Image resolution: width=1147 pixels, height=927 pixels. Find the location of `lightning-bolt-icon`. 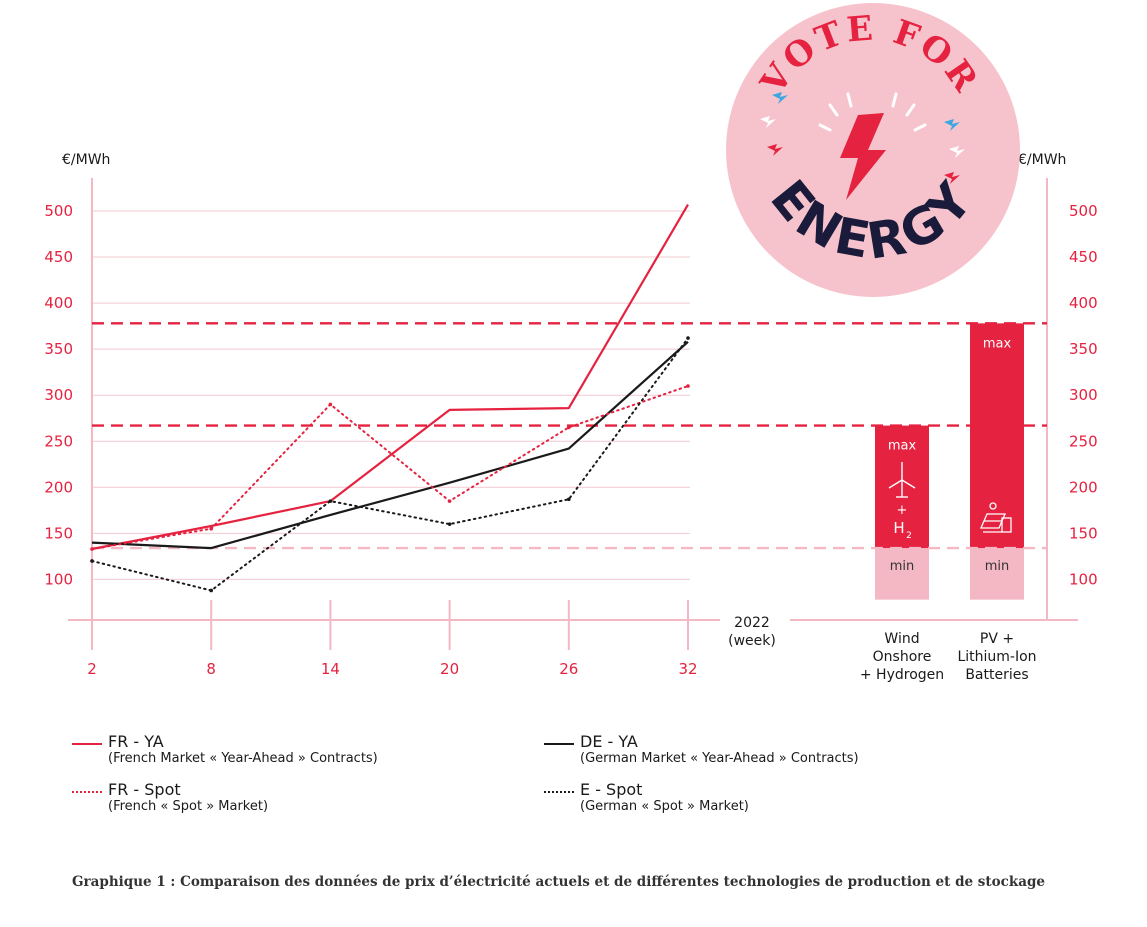

lightning-bolt-icon is located at coordinates (863, 156).